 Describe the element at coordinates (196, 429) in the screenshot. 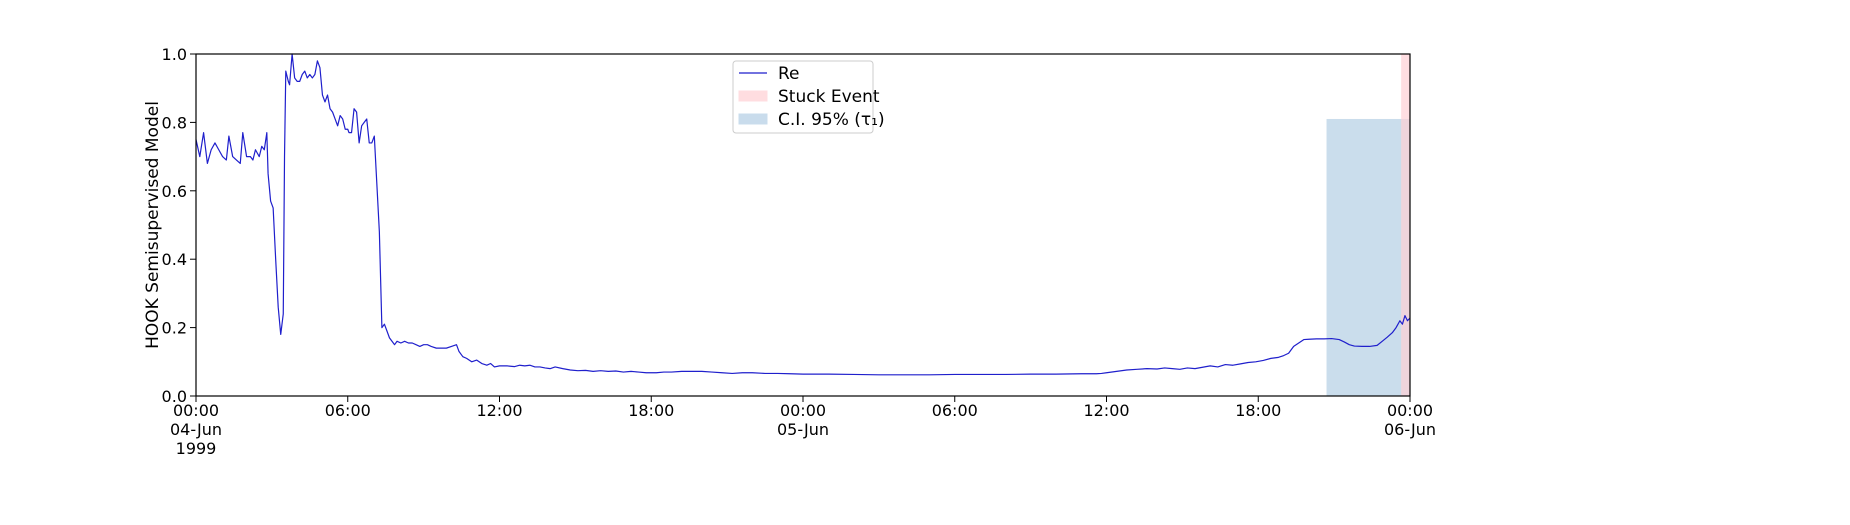

I see `x-tick-label: 04-Jun` at that location.